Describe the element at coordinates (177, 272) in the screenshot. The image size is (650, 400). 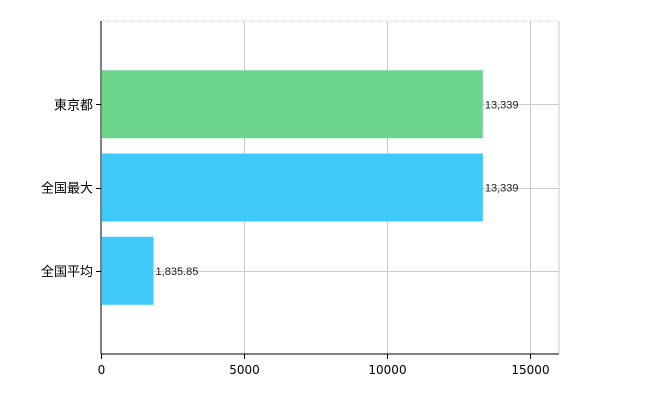
I see `data-label-2: 1,835.85` at that location.